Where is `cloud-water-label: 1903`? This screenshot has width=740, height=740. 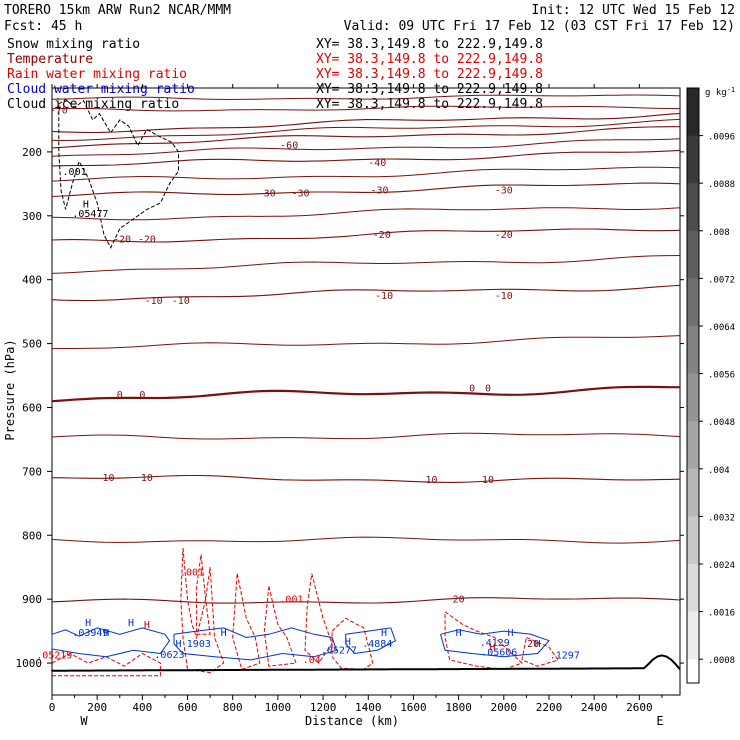
cloud-water-label: 1903 is located at coordinates (199, 644).